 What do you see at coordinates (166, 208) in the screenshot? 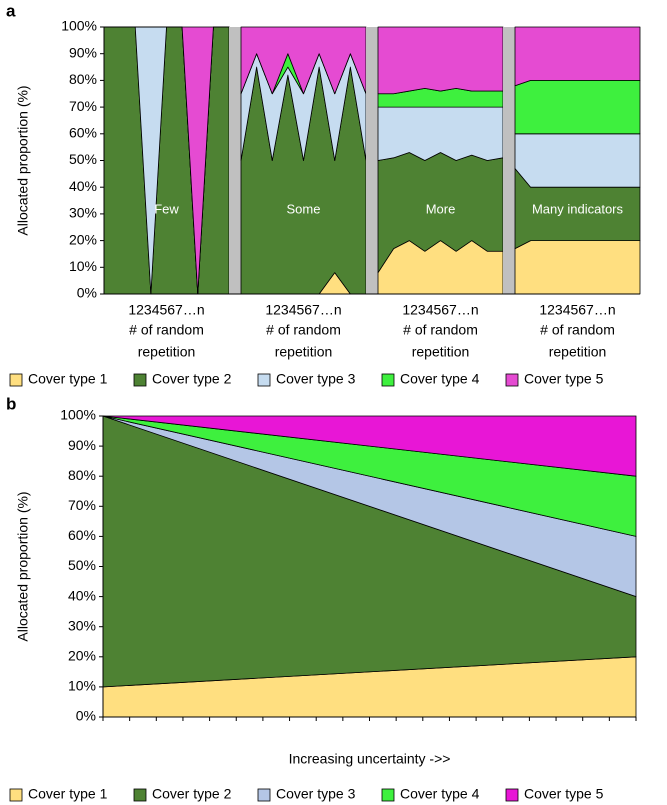
I see `group-label: Few` at bounding box center [166, 208].